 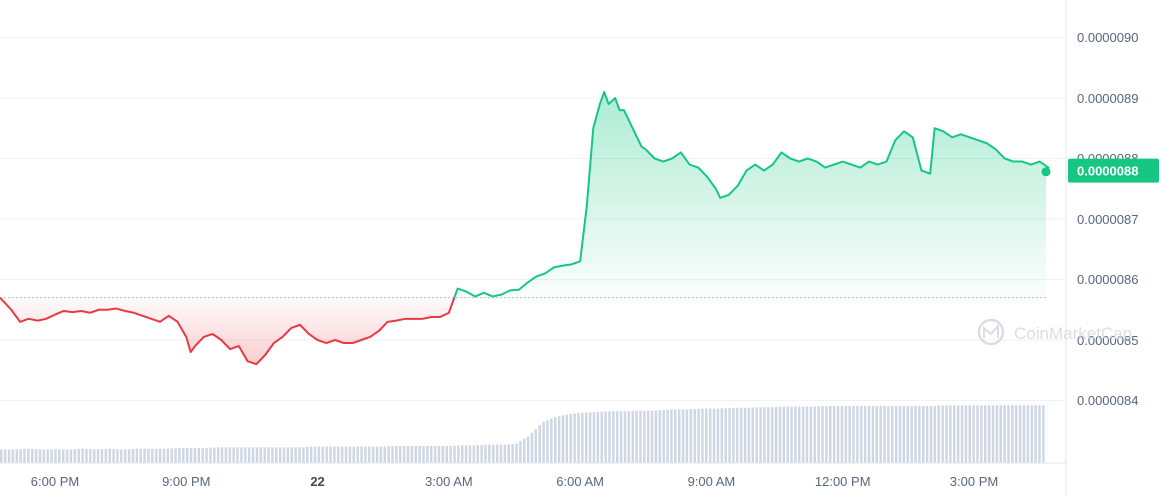 I want to click on x-tick-label: 6:00 PM, so click(x=55, y=481).